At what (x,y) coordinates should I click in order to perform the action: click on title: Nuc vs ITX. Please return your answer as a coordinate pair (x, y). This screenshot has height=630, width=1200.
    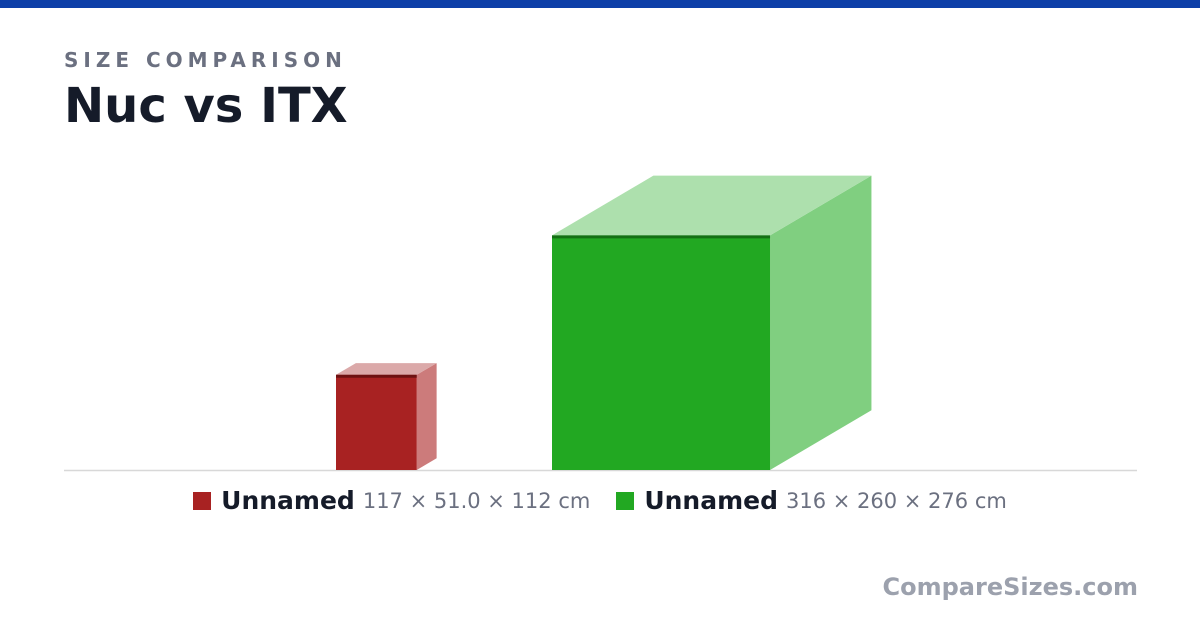
    Looking at the image, I should click on (206, 106).